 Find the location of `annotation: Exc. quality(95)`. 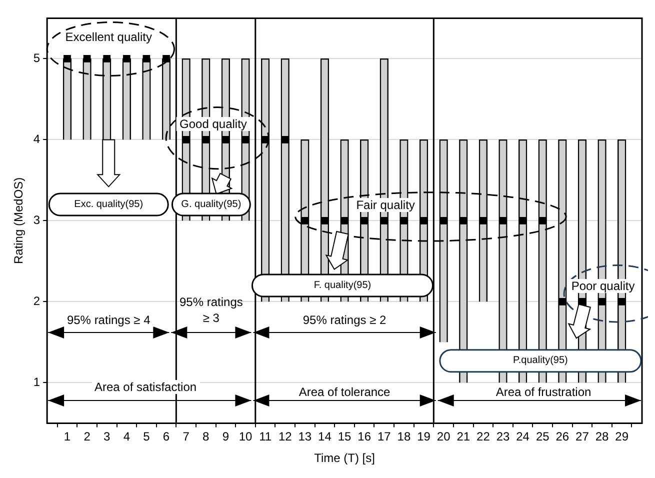

annotation: Exc. quality(95) is located at coordinates (108, 205).